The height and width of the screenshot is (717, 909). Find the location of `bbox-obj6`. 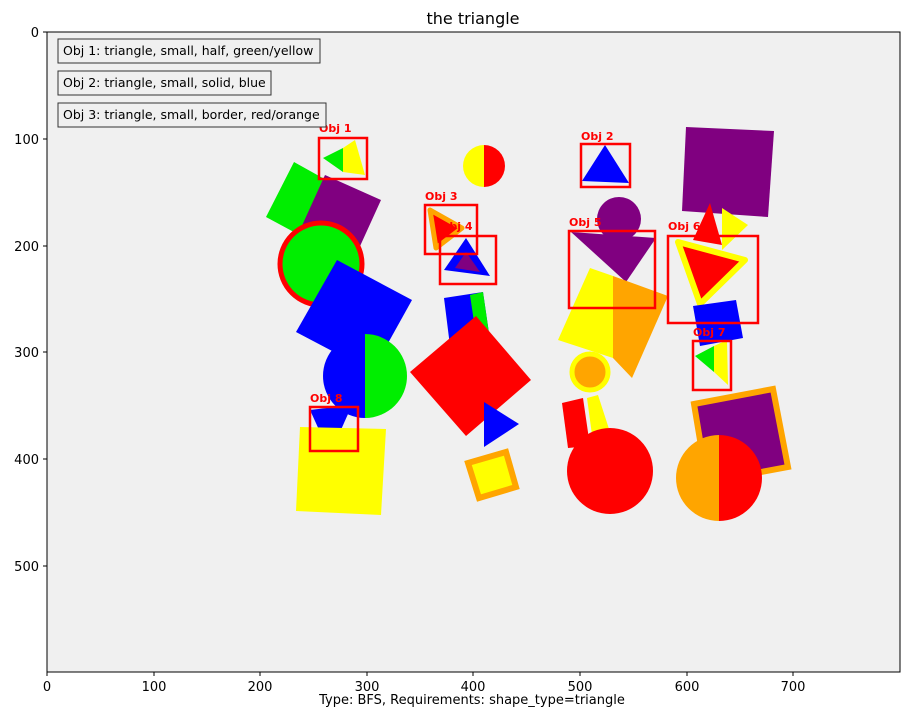

bbox-obj6 is located at coordinates (713, 279).